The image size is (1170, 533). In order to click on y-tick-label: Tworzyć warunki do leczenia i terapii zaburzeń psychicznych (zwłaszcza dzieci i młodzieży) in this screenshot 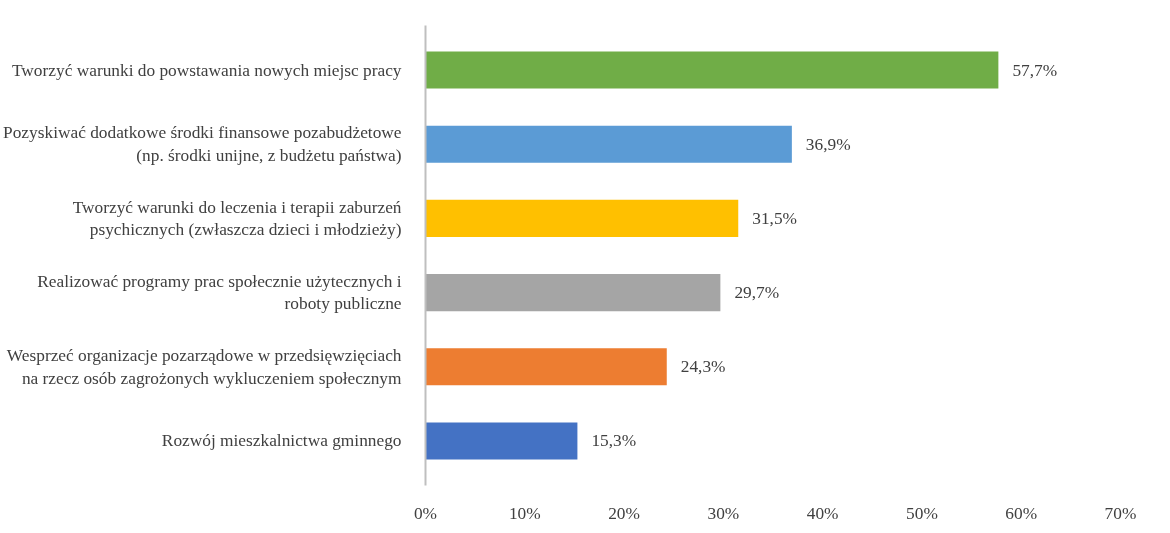, I will do `click(237, 218)`.